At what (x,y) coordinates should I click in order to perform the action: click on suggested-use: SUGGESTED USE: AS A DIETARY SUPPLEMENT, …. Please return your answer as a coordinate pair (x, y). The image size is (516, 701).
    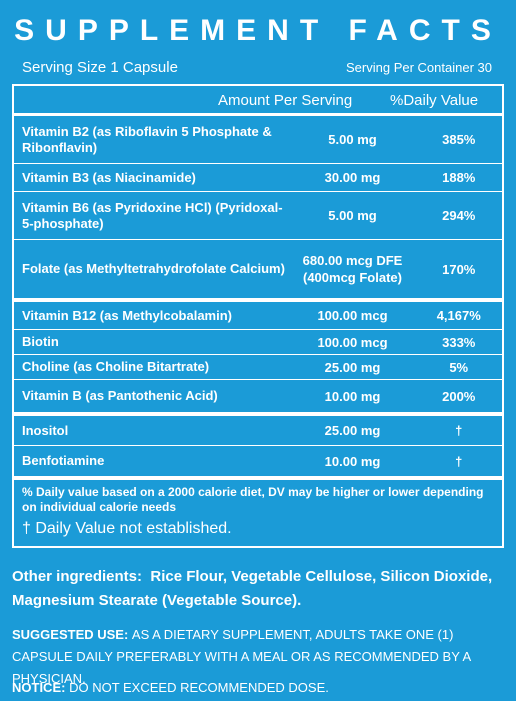
    Looking at the image, I should click on (257, 657).